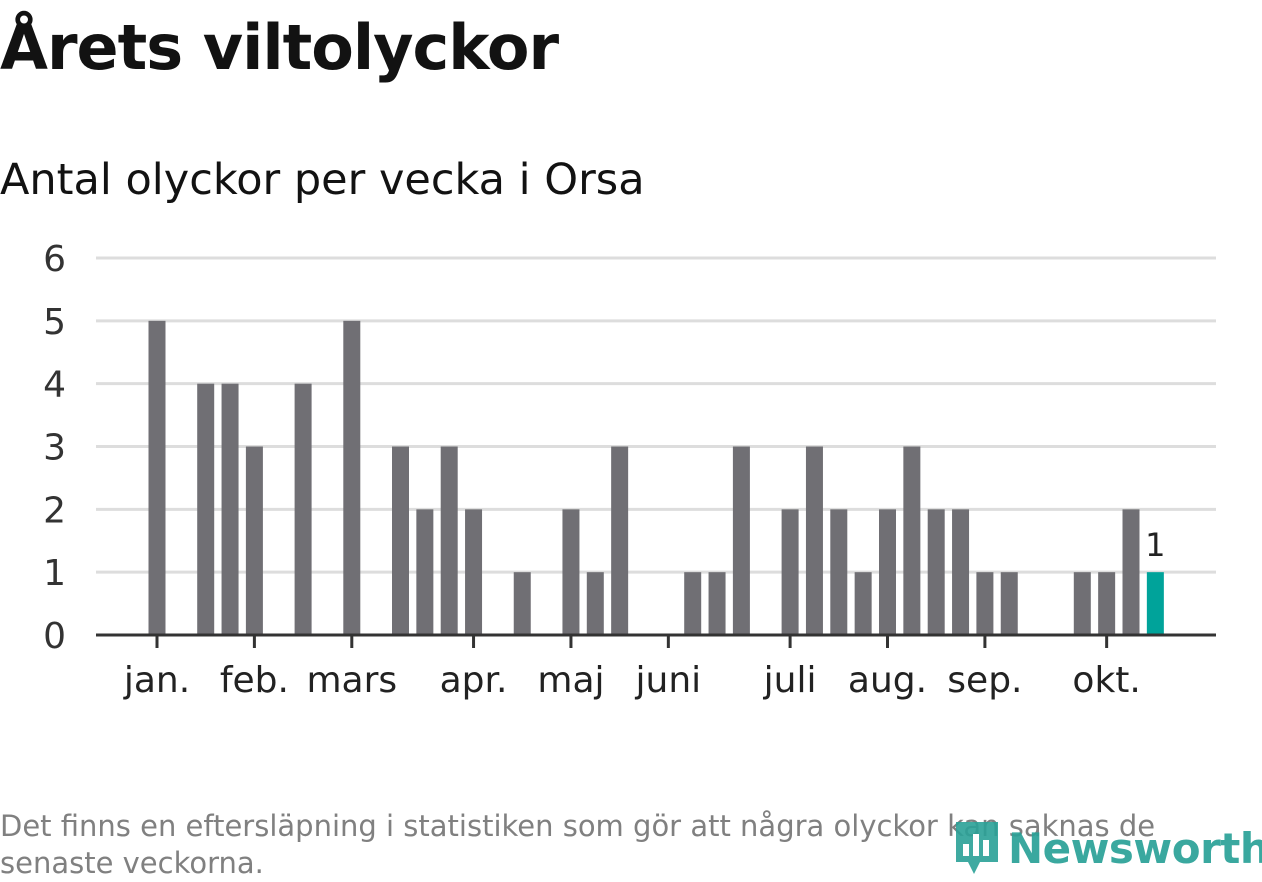 This screenshot has height=882, width=1262. What do you see at coordinates (322, 180) in the screenshot?
I see `chart-subtitle: Antal olyckor per vecka i Orsa` at bounding box center [322, 180].